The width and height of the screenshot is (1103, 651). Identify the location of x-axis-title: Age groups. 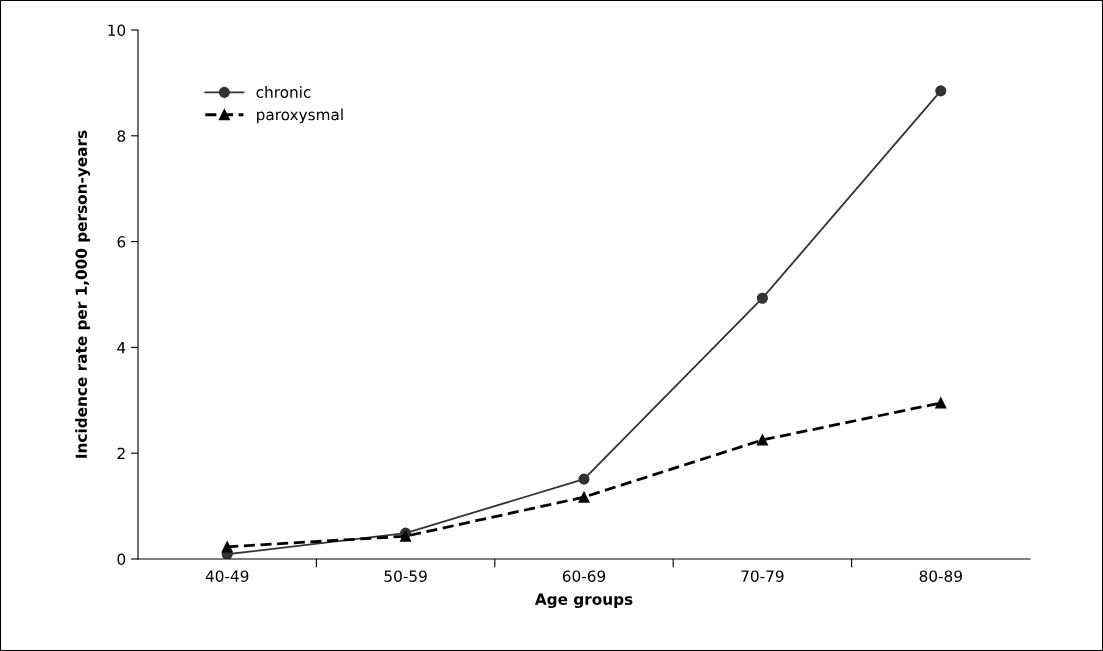
(583, 601).